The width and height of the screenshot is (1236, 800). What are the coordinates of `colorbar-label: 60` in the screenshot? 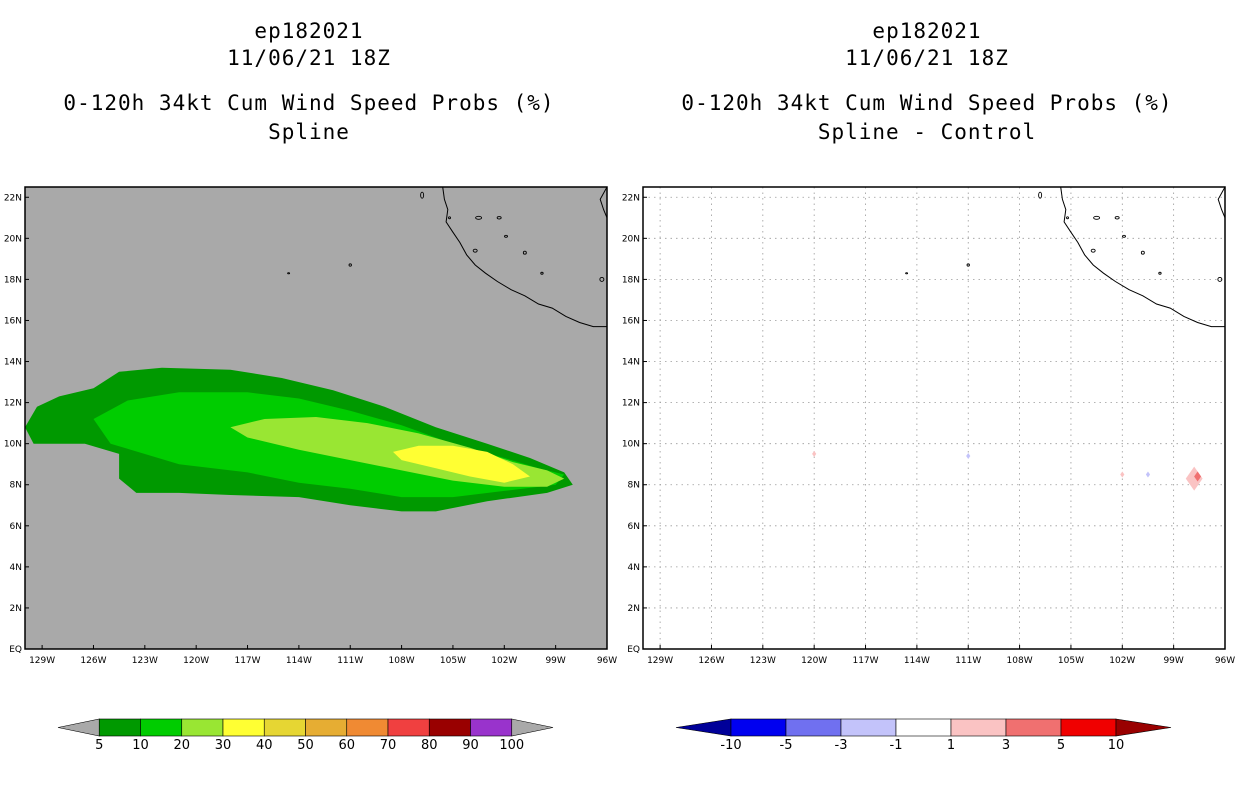 It's located at (346, 745).